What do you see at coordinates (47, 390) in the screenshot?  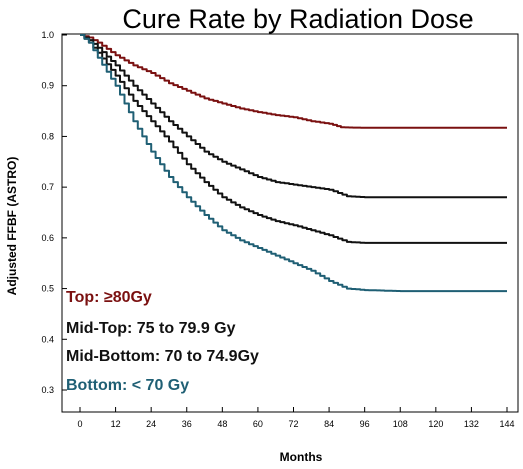 I see `y-tick-label: 0.3` at bounding box center [47, 390].